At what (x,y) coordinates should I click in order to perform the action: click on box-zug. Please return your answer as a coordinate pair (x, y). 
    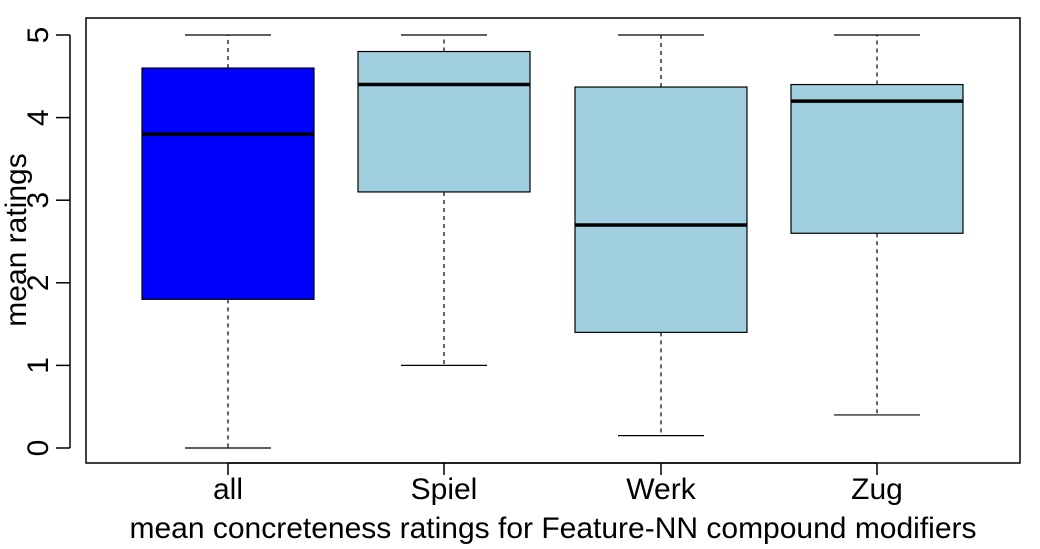
    Looking at the image, I should click on (877, 225).